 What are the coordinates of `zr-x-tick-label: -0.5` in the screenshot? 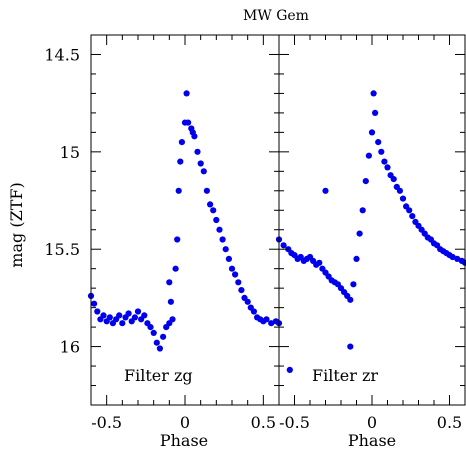 It's located at (294, 422).